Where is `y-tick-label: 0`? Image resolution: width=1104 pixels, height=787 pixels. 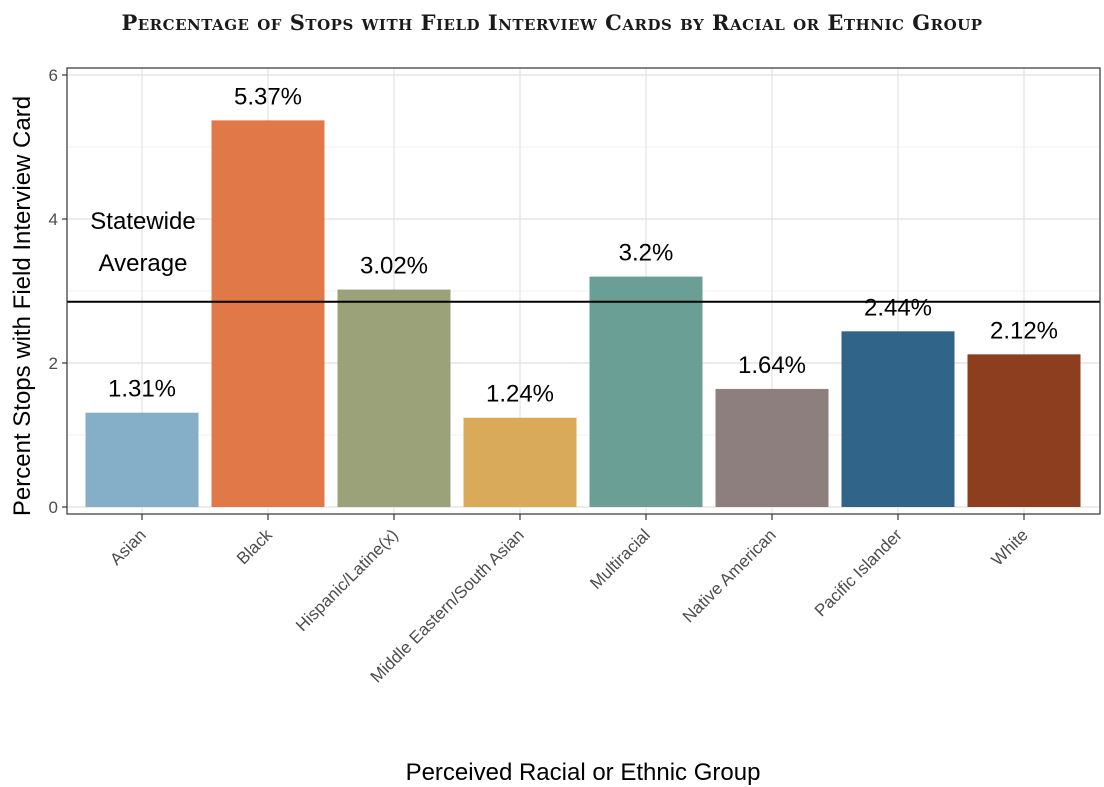 y-tick-label: 0 is located at coordinates (53, 507).